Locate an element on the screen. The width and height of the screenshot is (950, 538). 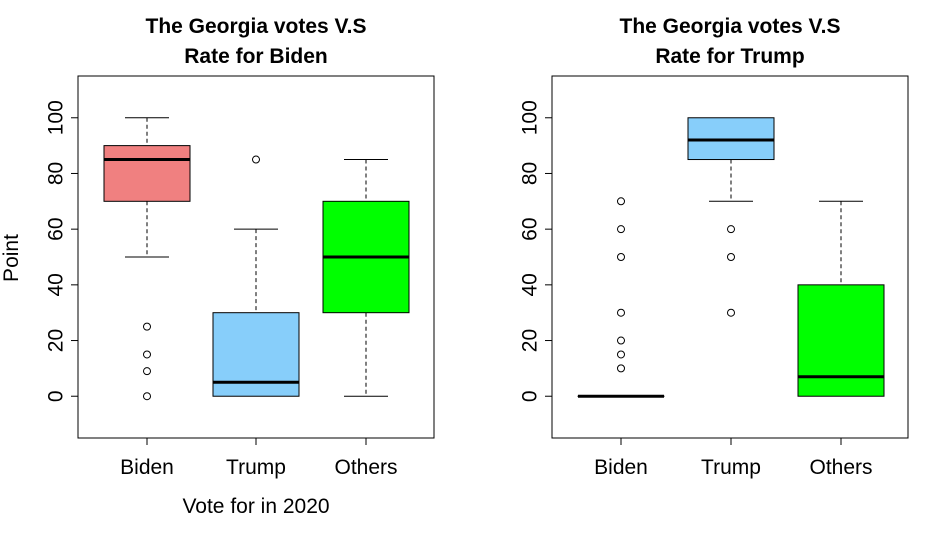
y-axis-label: Point is located at coordinates (11, 258).